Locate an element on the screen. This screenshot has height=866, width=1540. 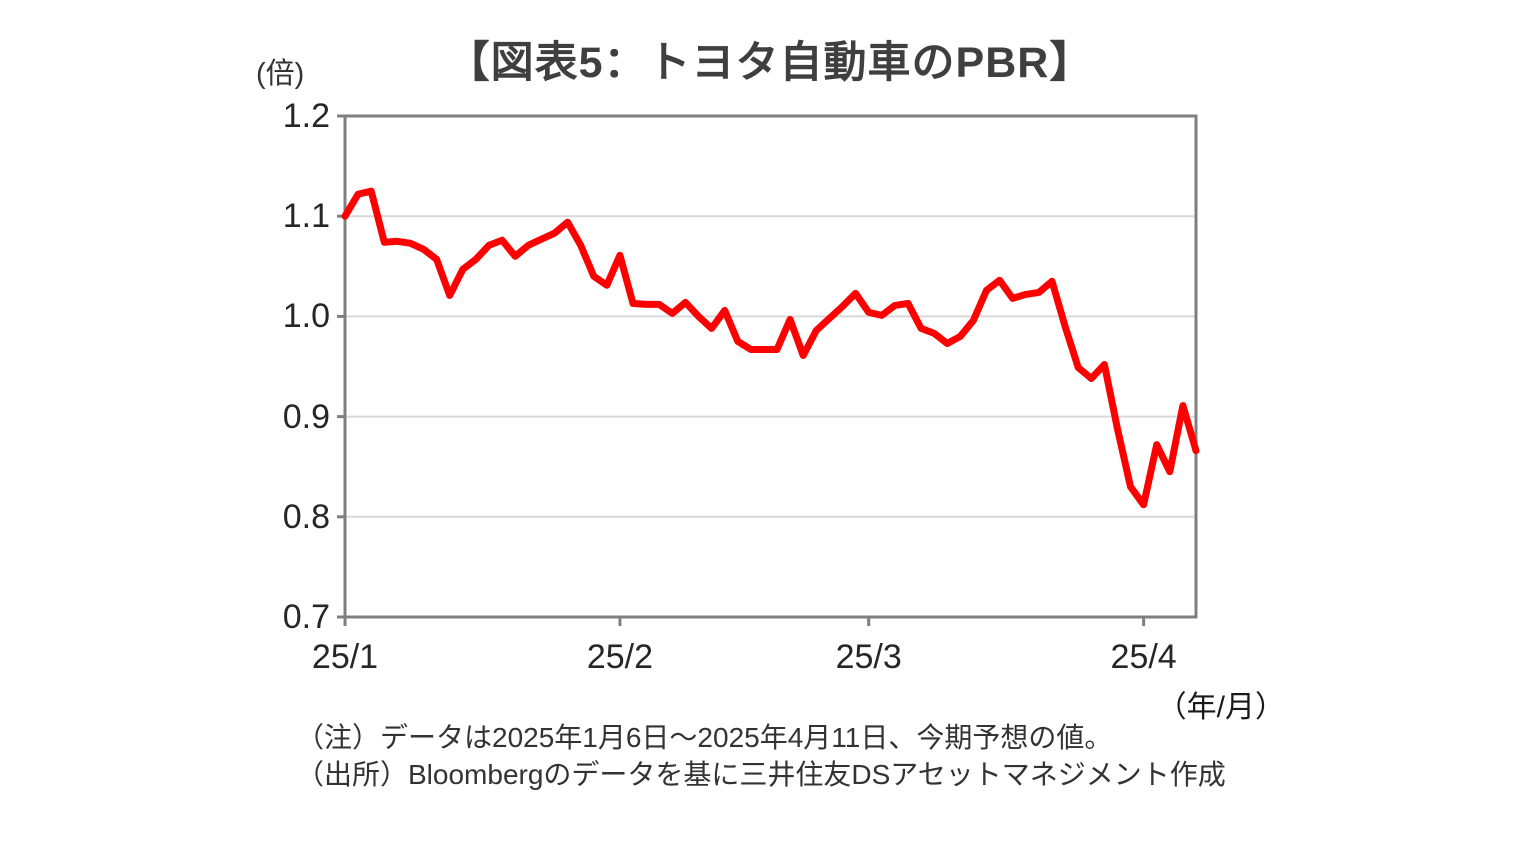
x-tick-label: 25/1 is located at coordinates (345, 657).